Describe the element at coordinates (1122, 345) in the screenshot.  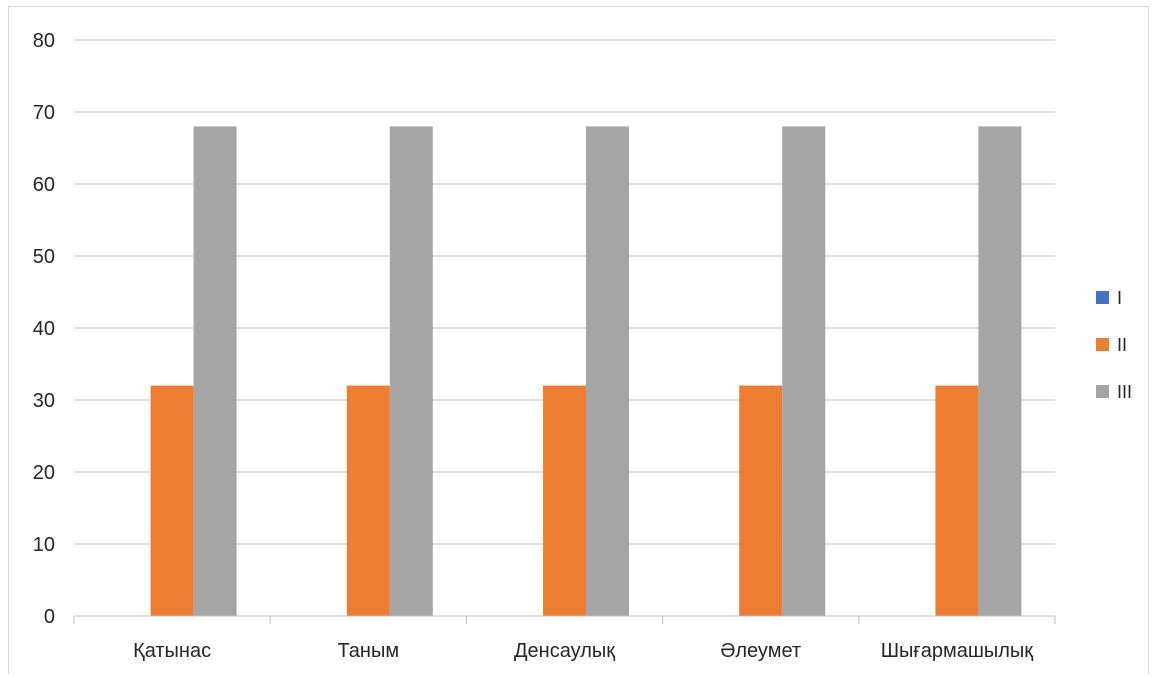
I see `legend-label-II: II` at that location.